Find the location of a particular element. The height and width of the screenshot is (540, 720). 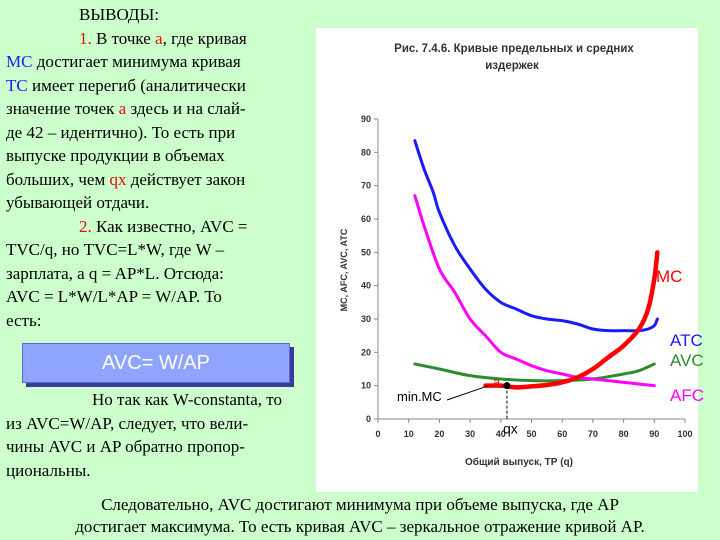

para1-line4: значение точек а здесь и на слай- is located at coordinates (155, 109).